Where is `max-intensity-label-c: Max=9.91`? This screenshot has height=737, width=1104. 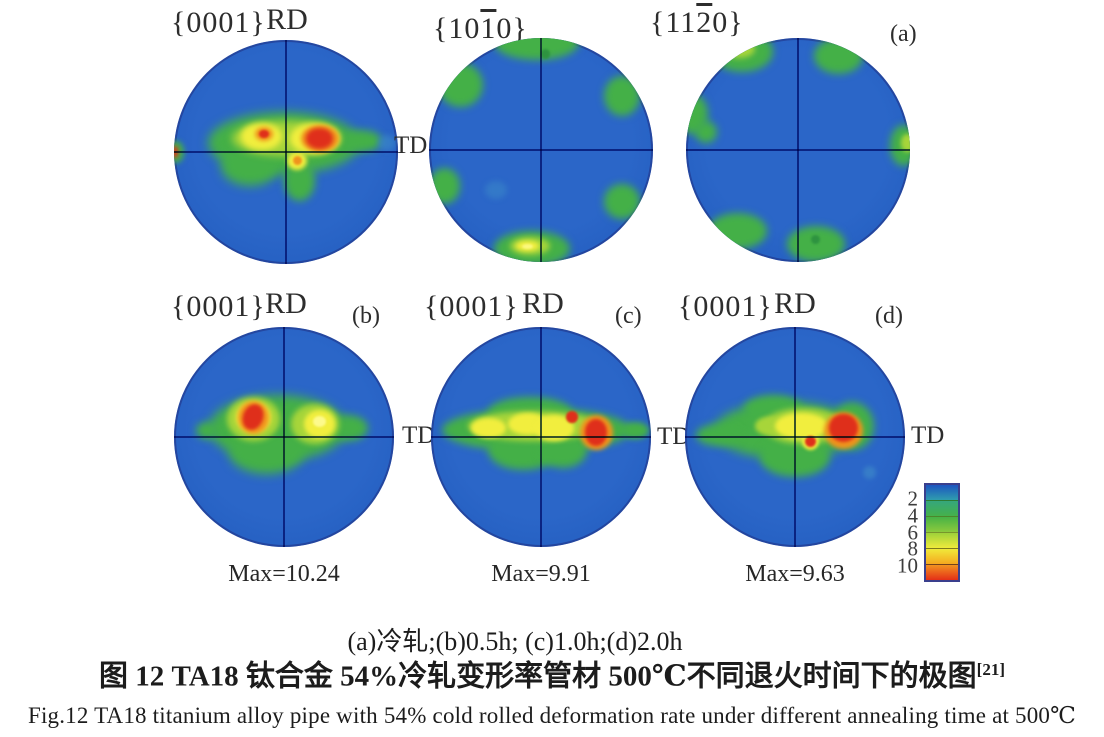 max-intensity-label-c: Max=9.91 is located at coordinates (541, 574).